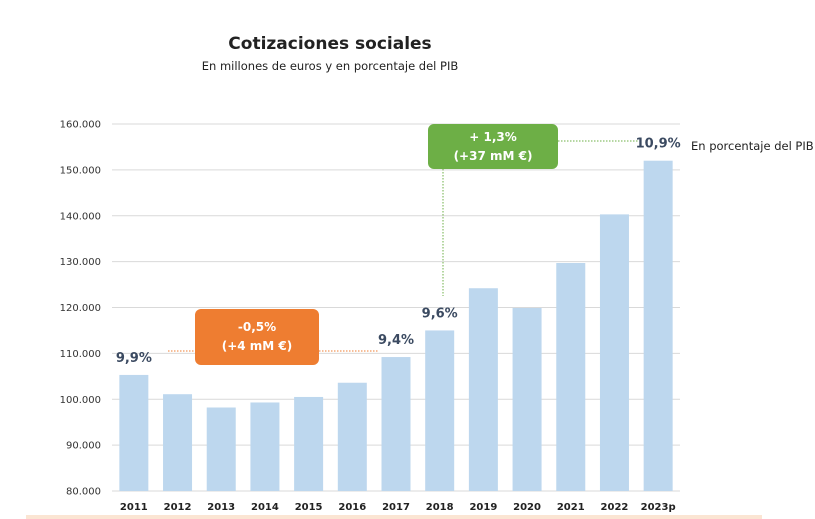 Image resolution: width=815 pixels, height=519 pixels. I want to click on bar-2016, so click(352, 436).